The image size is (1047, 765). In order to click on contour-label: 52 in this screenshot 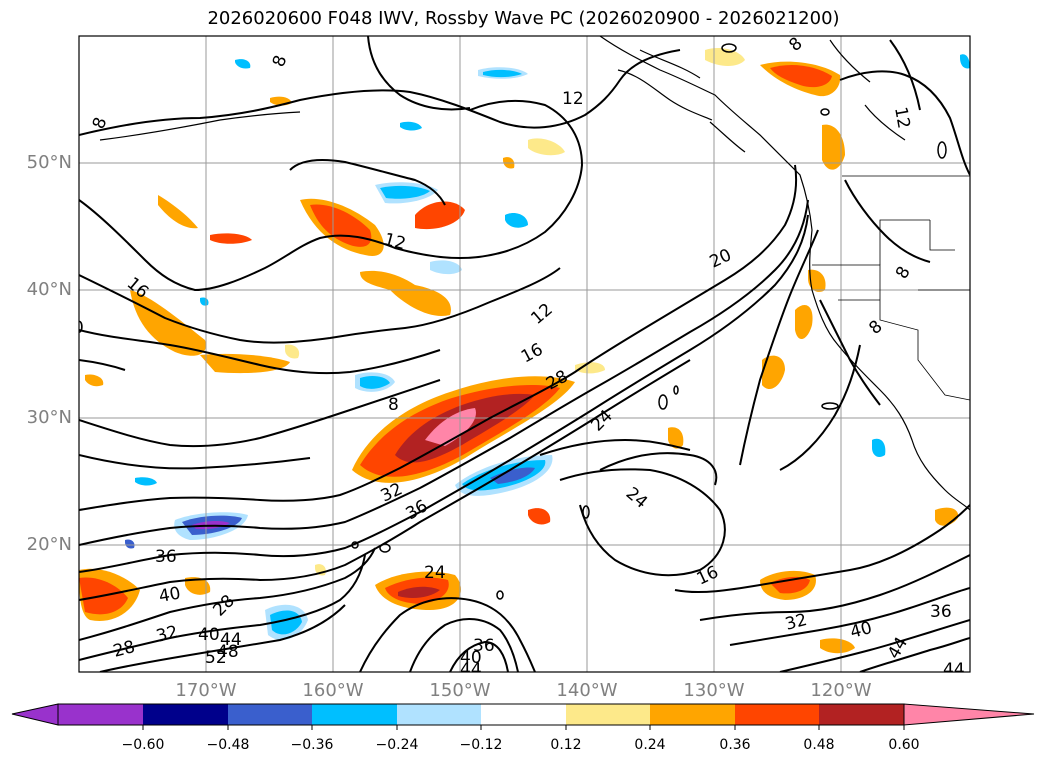, I will do `click(216, 658)`.